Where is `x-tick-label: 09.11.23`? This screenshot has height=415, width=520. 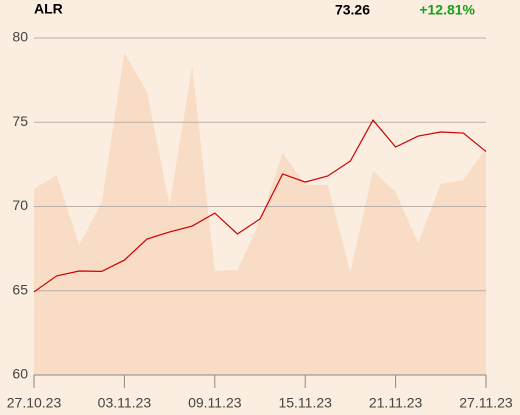
x-tick-label: 09.11.23 is located at coordinates (215, 403).